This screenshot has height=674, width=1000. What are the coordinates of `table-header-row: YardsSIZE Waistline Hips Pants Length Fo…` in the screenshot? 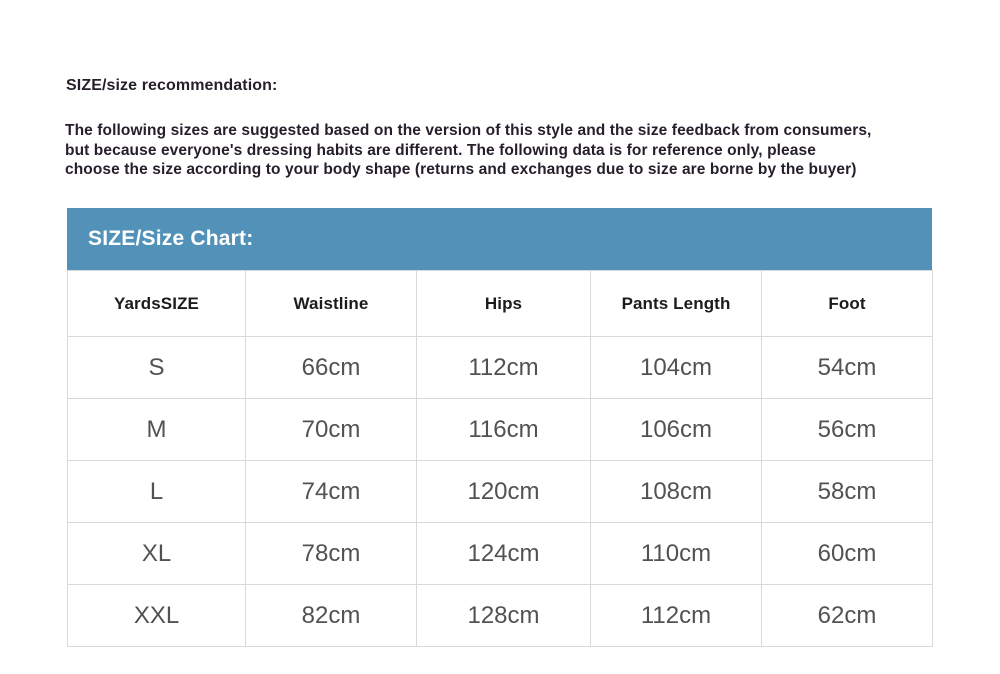 It's located at (500, 303).